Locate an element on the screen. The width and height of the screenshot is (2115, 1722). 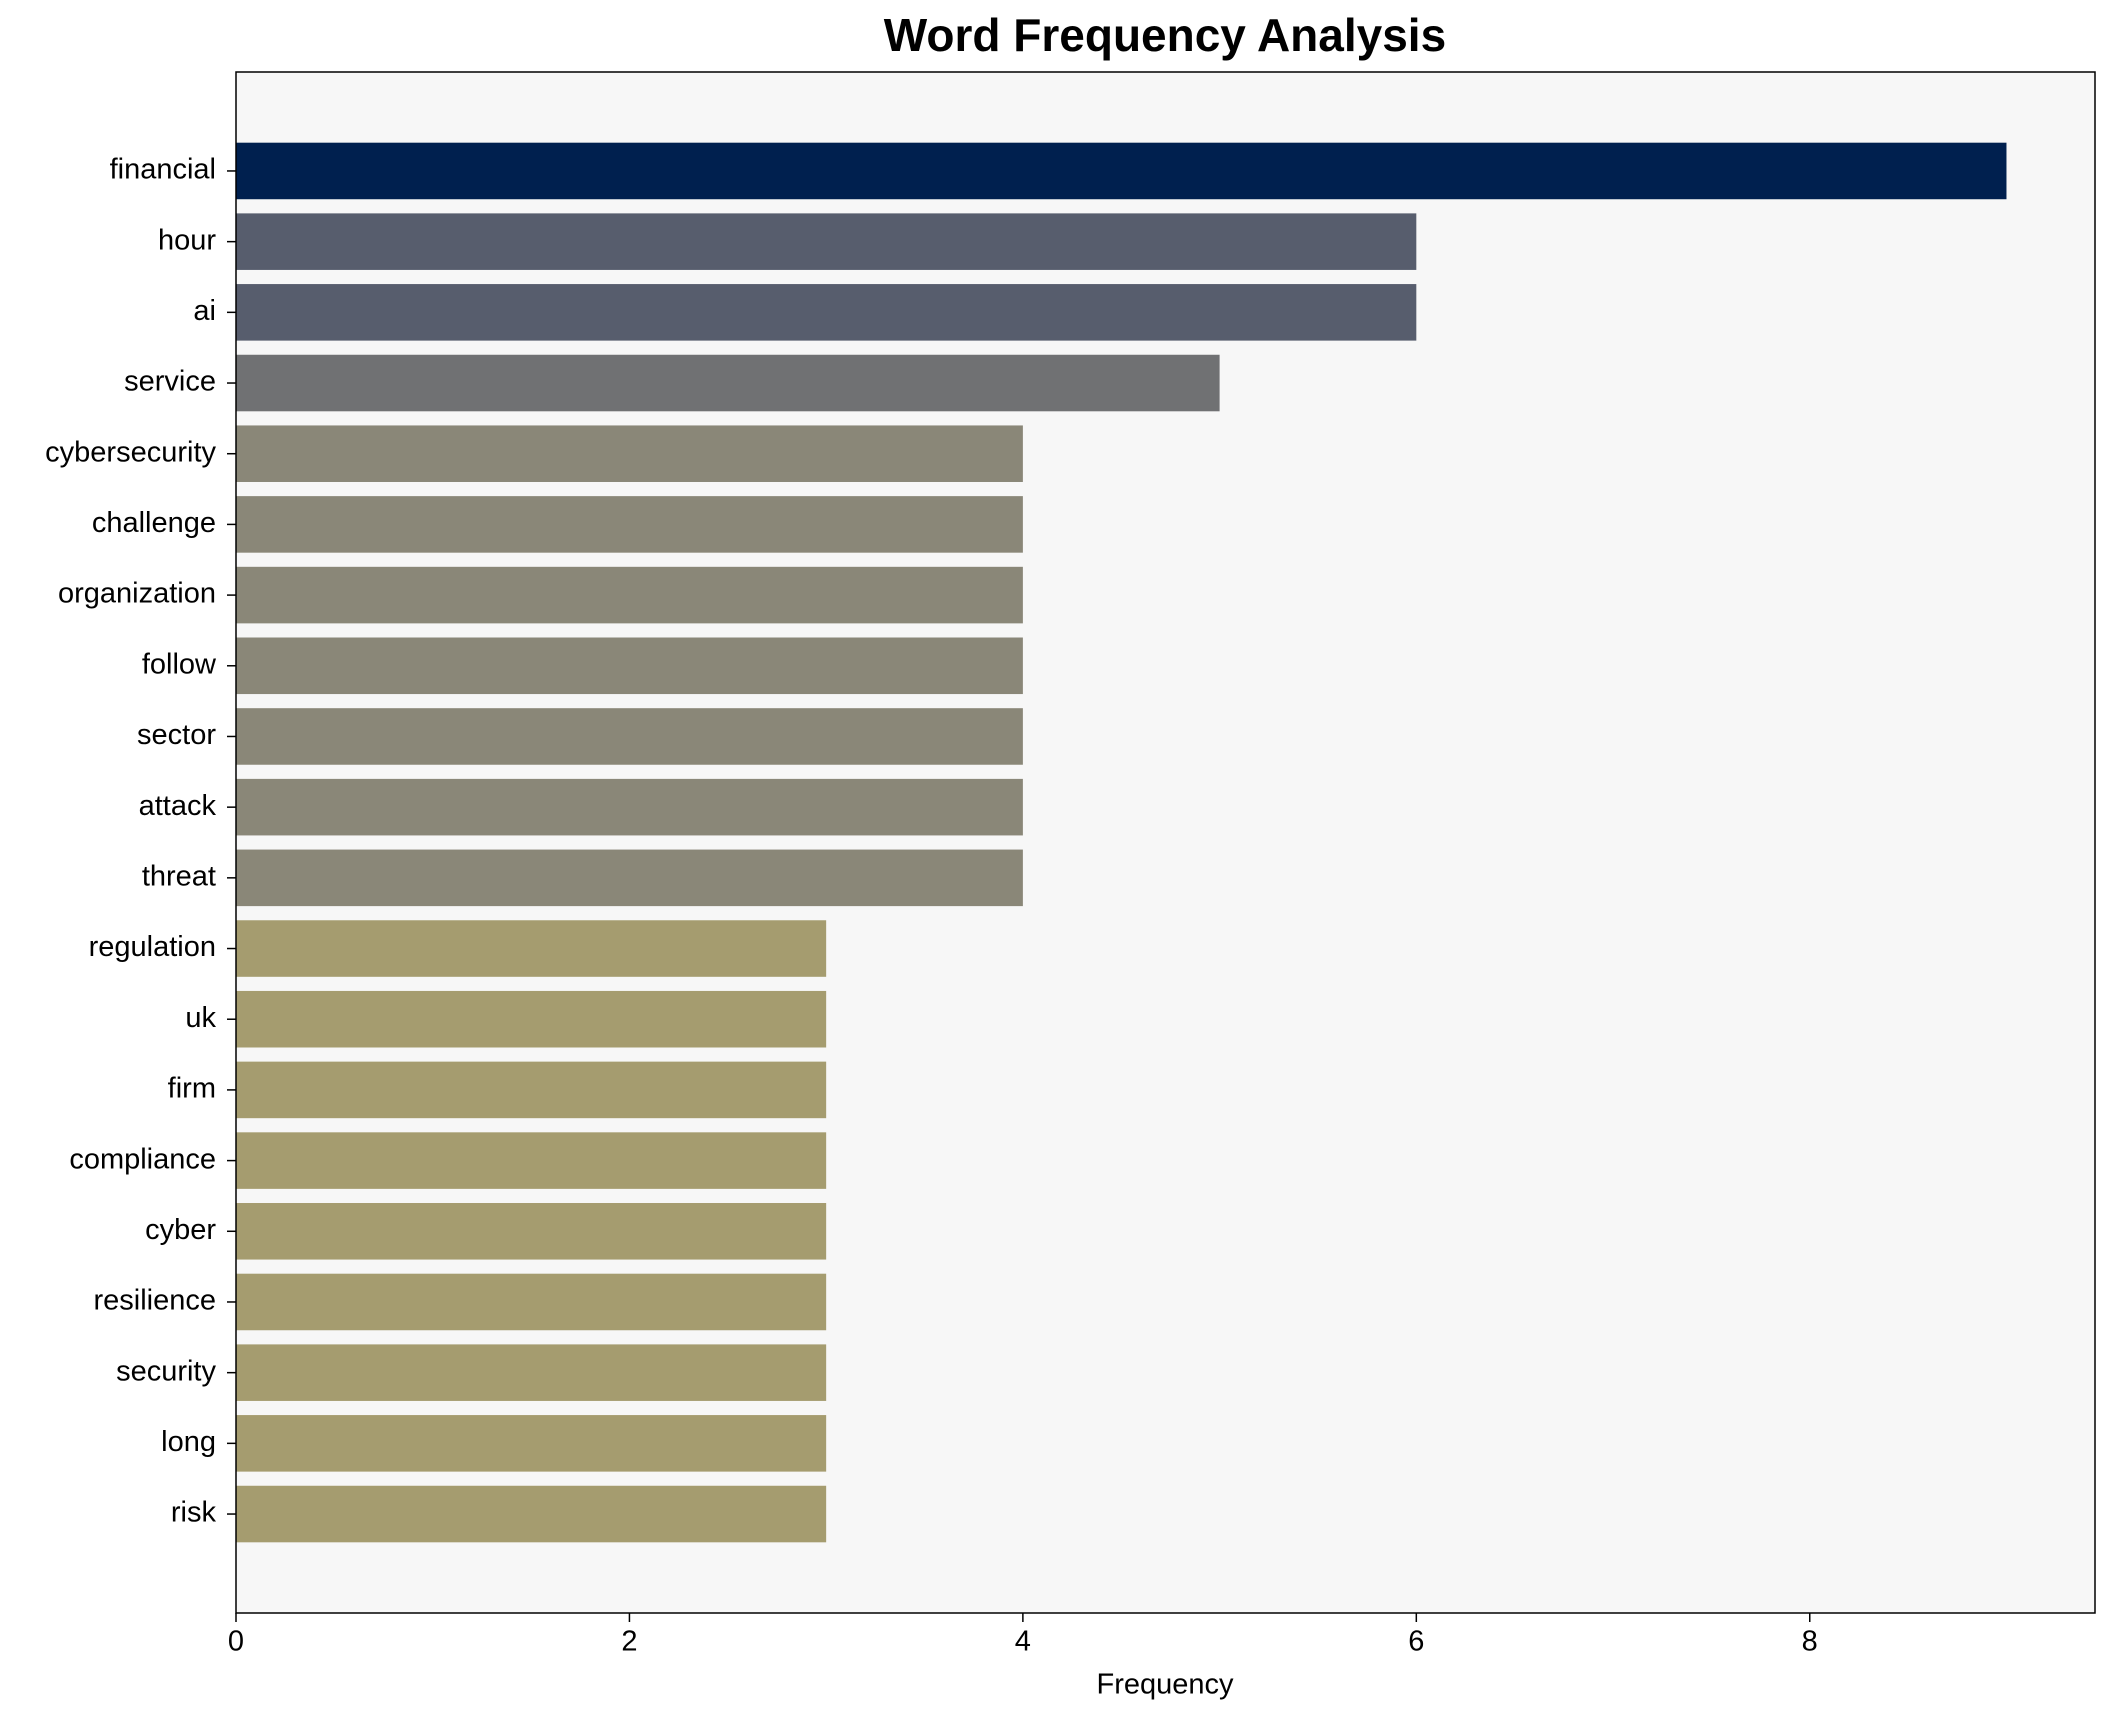
x-axis-label: Frequency is located at coordinates (1165, 1685).